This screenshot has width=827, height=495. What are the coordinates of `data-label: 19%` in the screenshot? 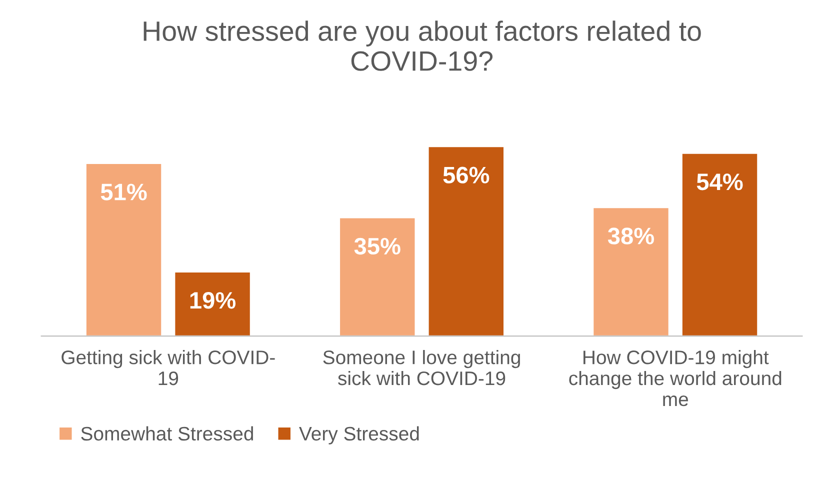 It's located at (213, 300).